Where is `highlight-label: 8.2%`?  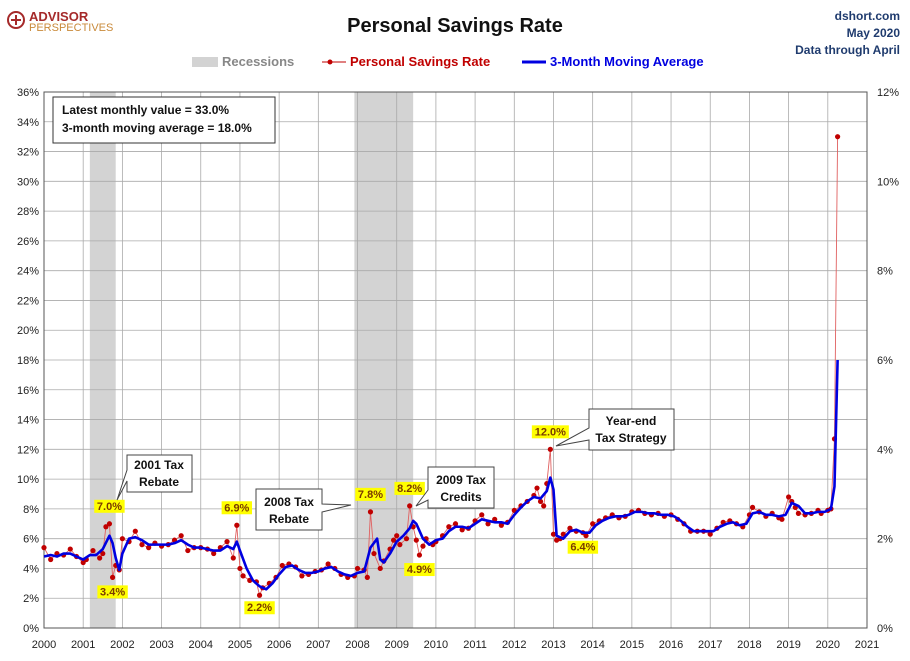
highlight-label: 8.2% is located at coordinates (409, 489).